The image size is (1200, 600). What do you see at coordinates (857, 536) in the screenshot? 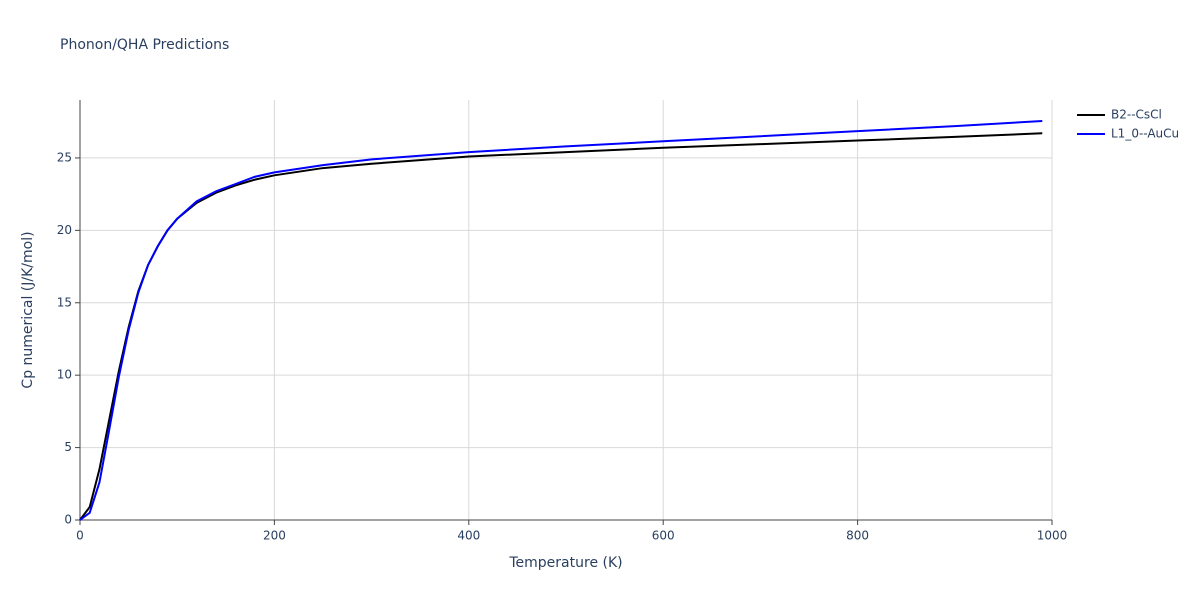
I see `x-tick-label: 800` at bounding box center [857, 536].